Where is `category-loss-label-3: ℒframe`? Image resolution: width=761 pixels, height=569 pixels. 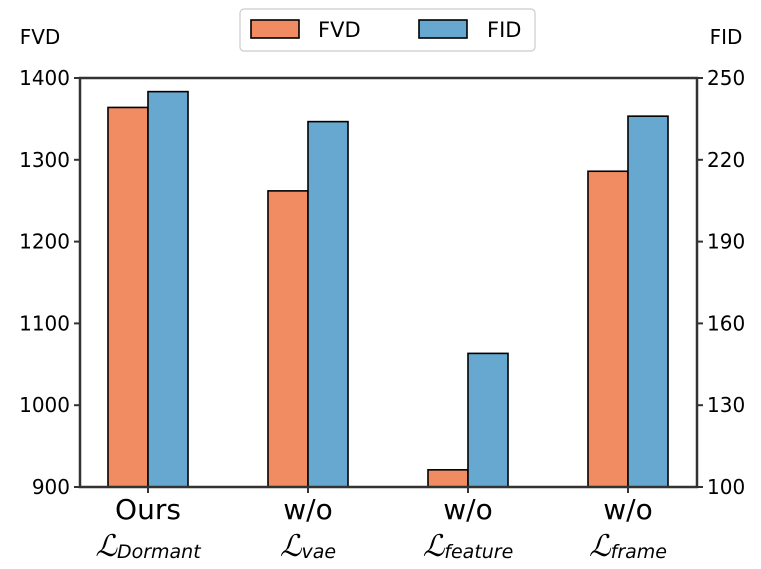
category-loss-label-3: ℒframe is located at coordinates (628, 546).